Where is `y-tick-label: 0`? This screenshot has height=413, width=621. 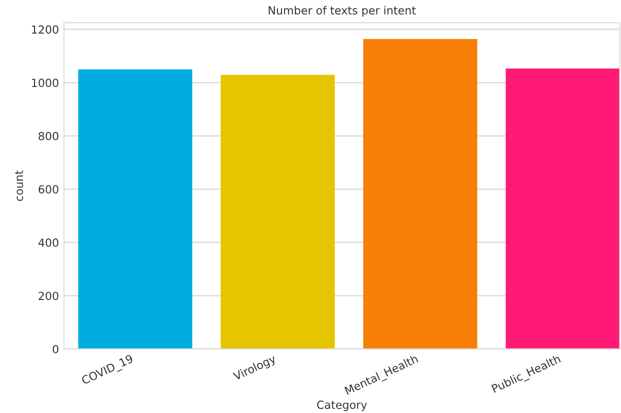
y-tick-label: 0 is located at coordinates (55, 349).